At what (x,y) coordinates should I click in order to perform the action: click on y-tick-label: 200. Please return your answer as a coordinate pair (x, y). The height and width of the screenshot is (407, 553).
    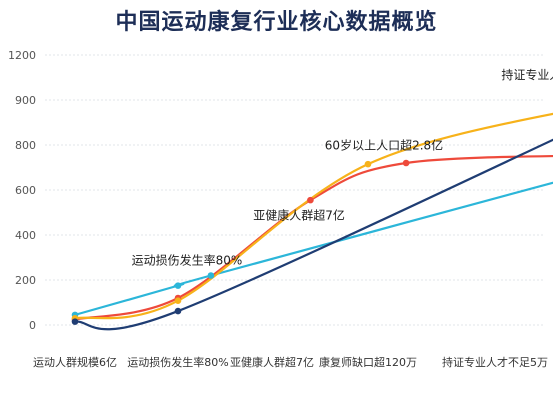
    Looking at the image, I should click on (25, 280).